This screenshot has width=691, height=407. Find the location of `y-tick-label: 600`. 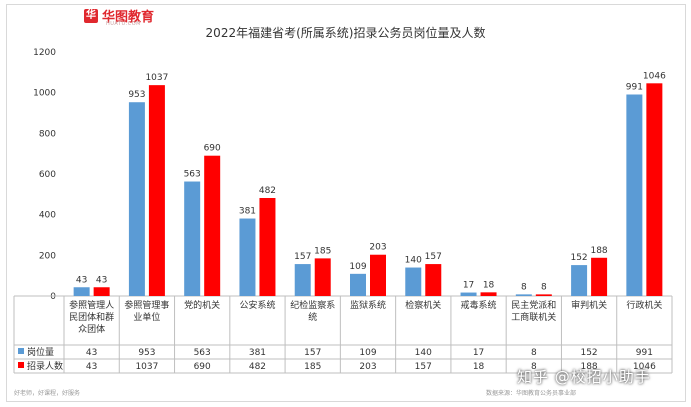

y-tick-label: 600 is located at coordinates (47, 175).